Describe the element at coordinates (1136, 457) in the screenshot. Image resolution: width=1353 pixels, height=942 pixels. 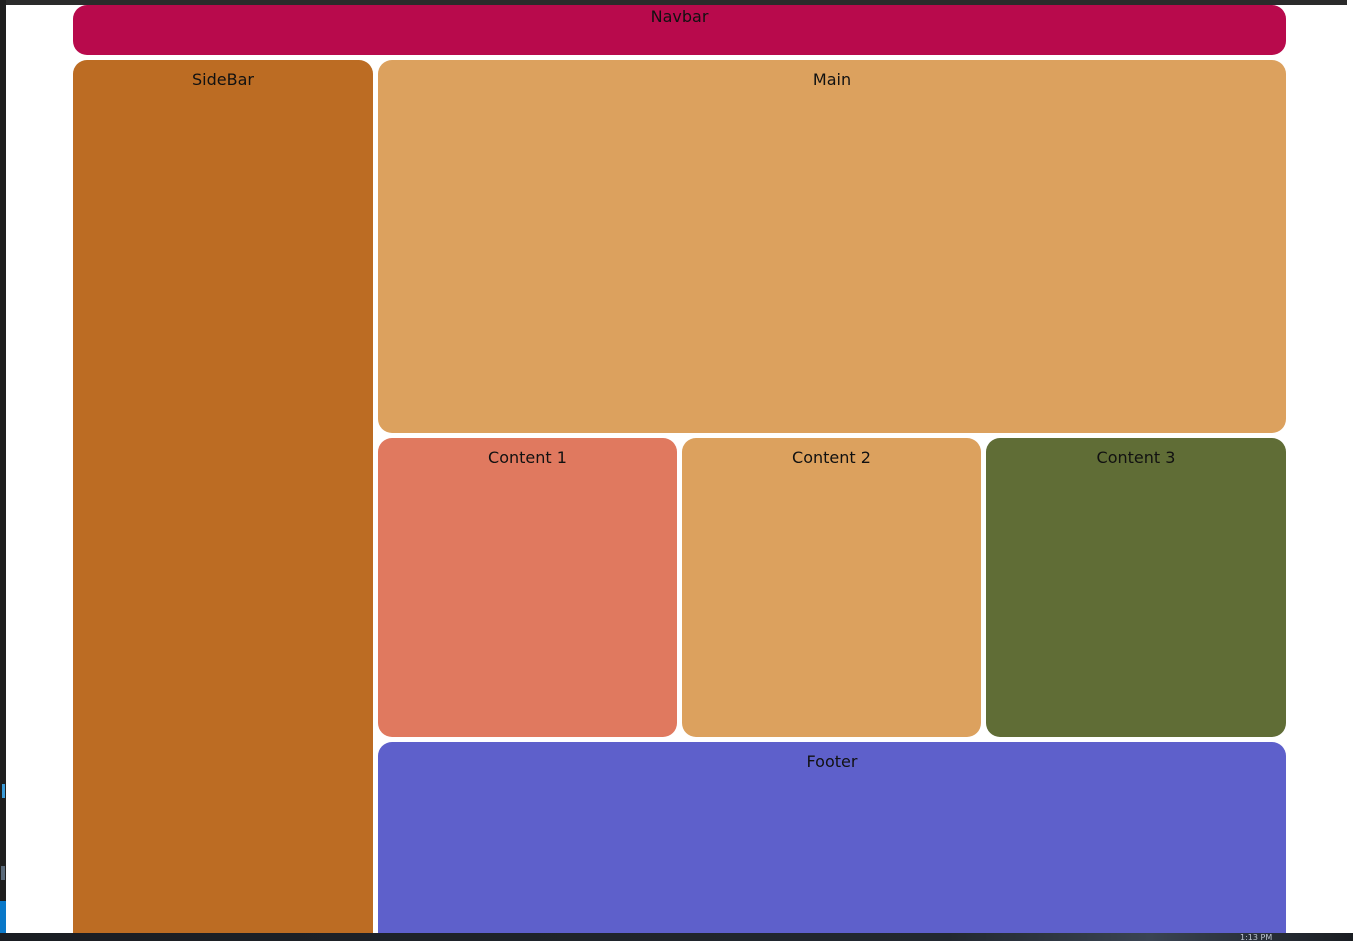
I see `content-3-label: Content 3` at that location.